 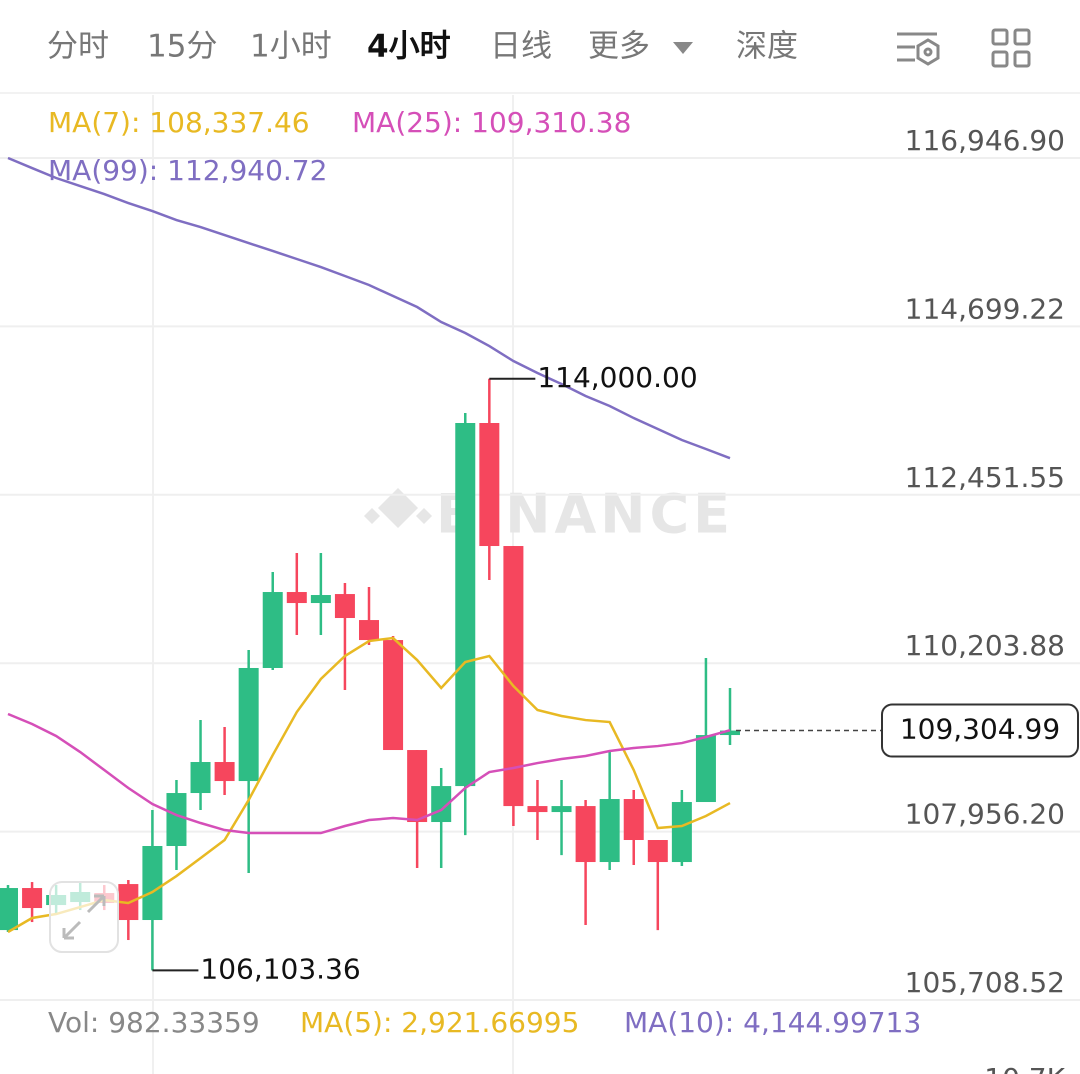 I want to click on y-tick-label: 112,451.55, so click(x=985, y=477).